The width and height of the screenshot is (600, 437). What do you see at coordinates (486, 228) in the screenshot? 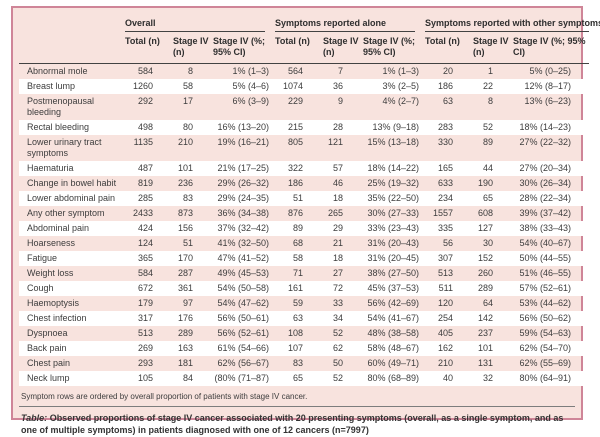
I see `cell-with-stageiv: 127` at bounding box center [486, 228].